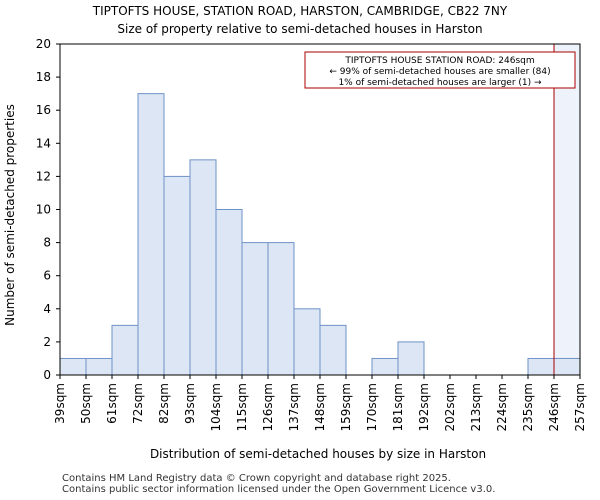 The height and width of the screenshot is (500, 600). Describe the element at coordinates (164, 403) in the screenshot. I see `x-tick-label: 82sqm` at that location.